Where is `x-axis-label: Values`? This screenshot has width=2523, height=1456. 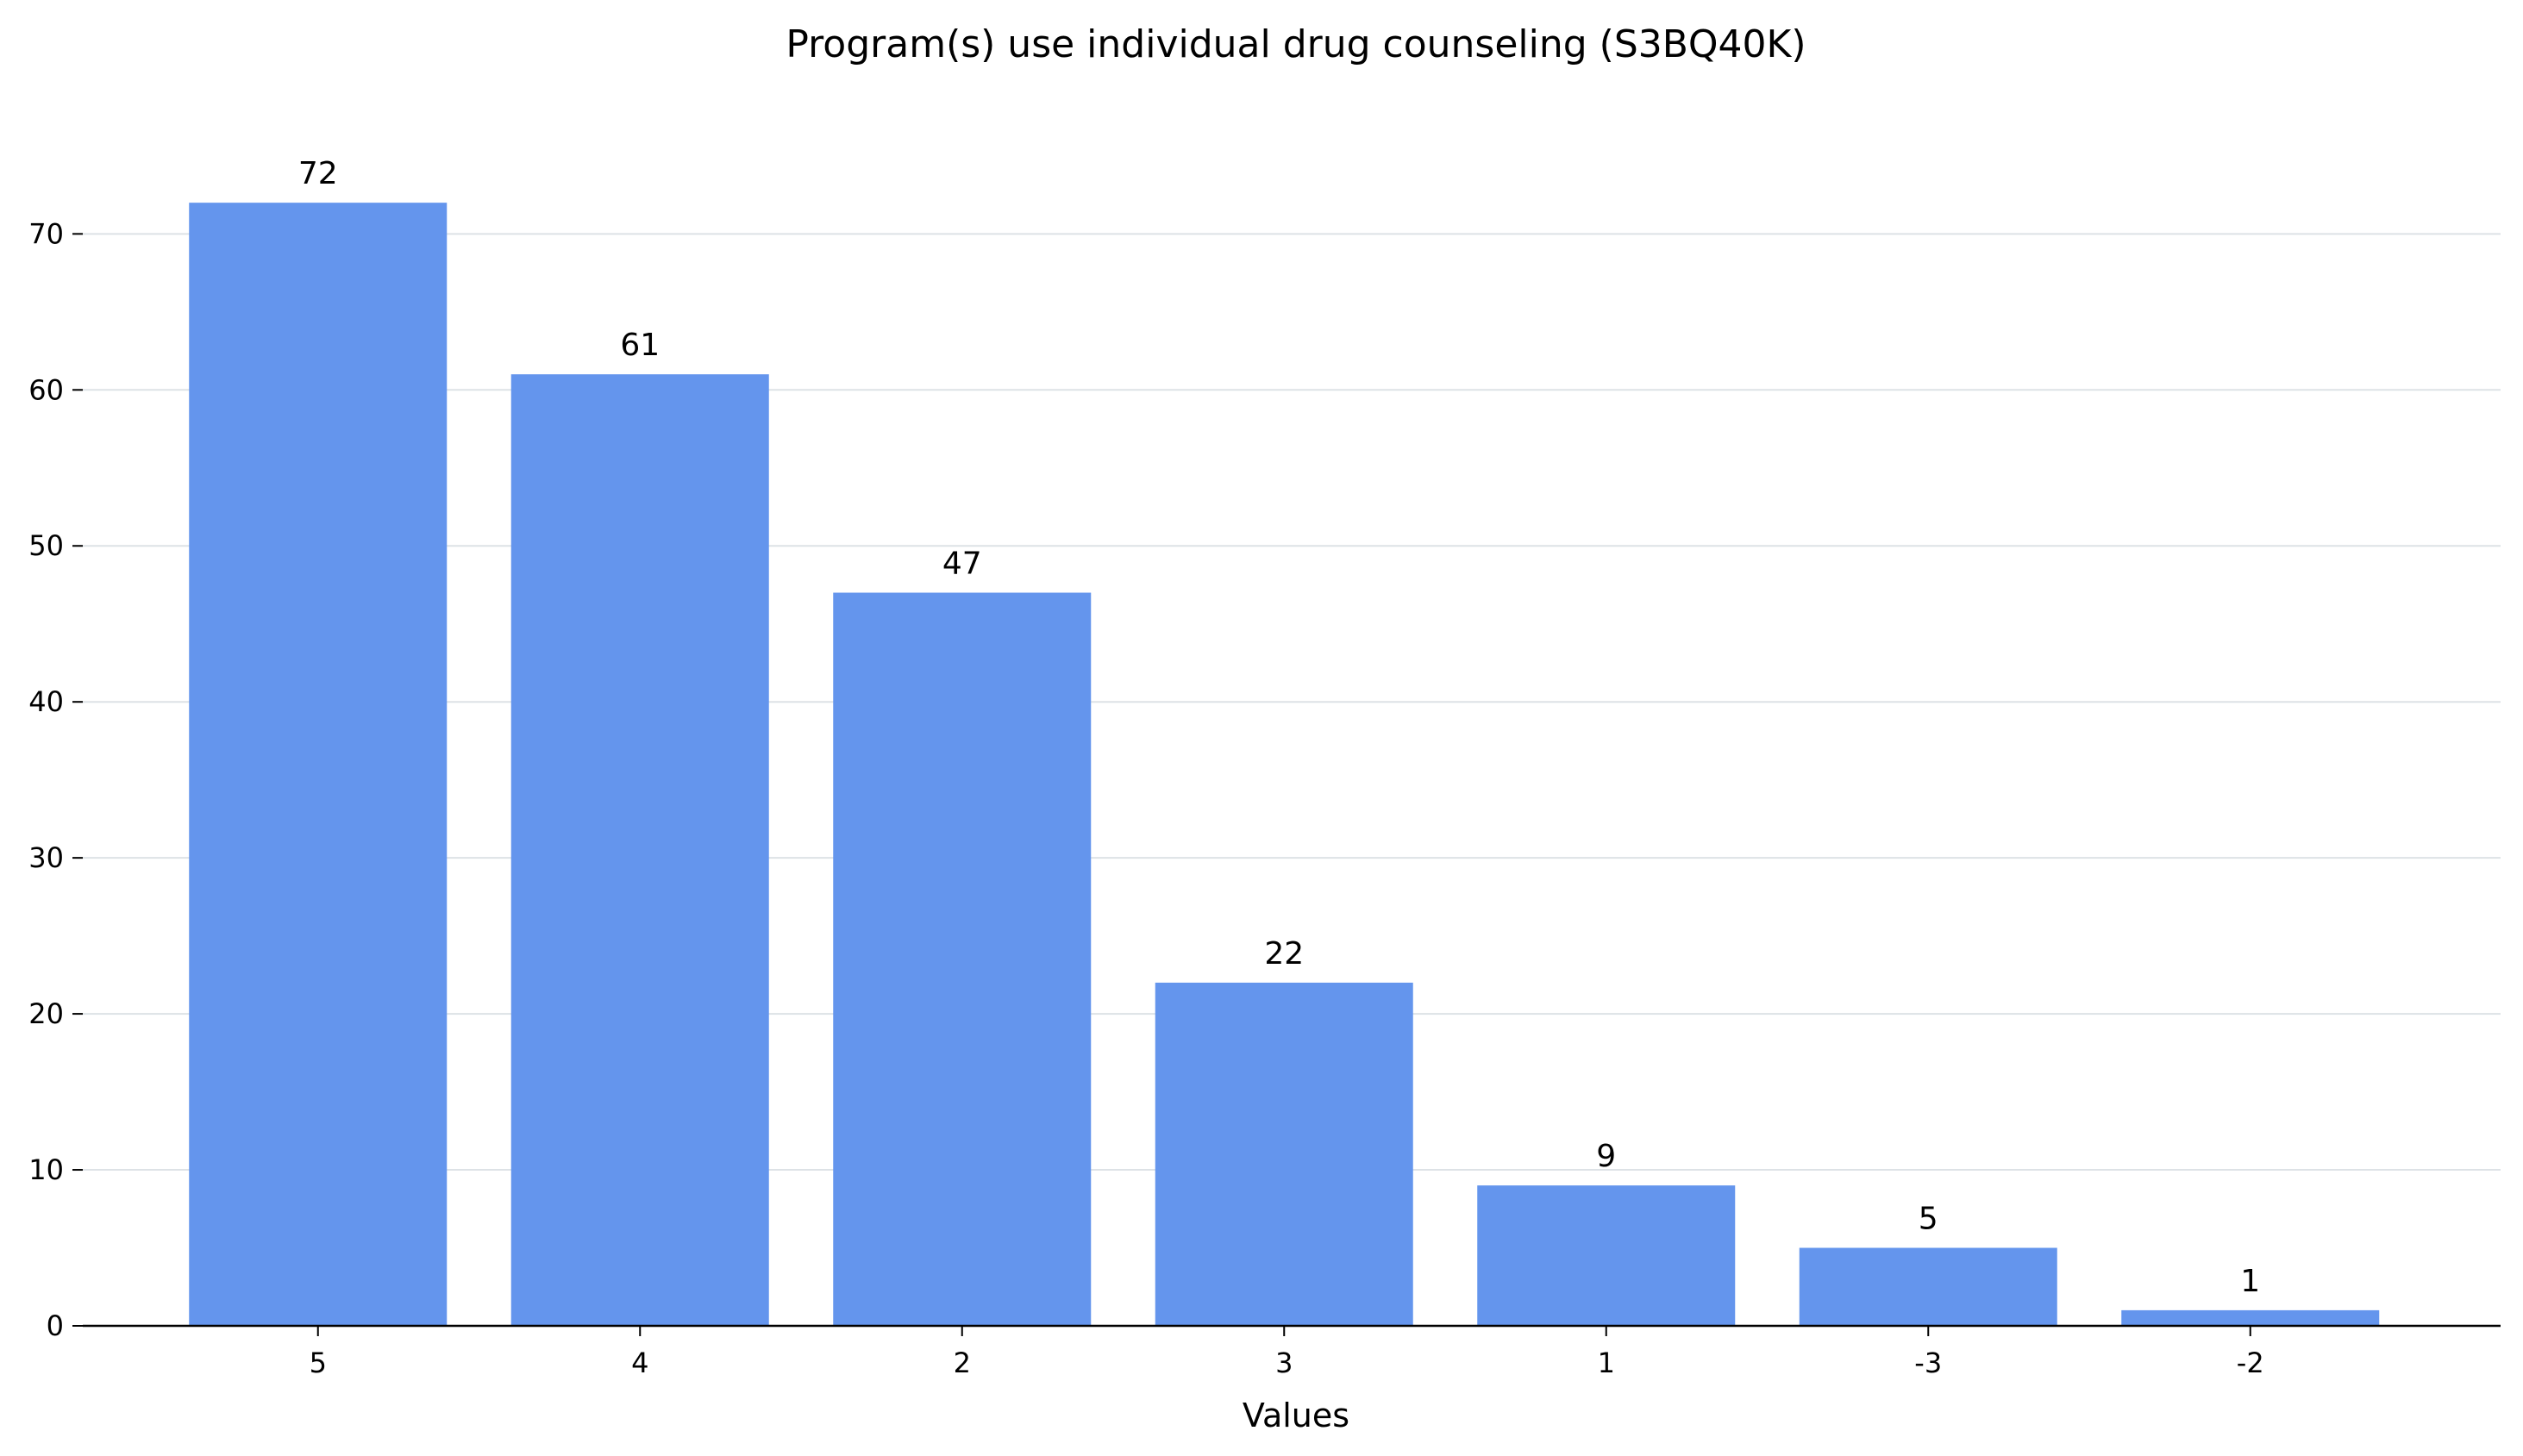
x-axis-label: Values is located at coordinates (1296, 1416).